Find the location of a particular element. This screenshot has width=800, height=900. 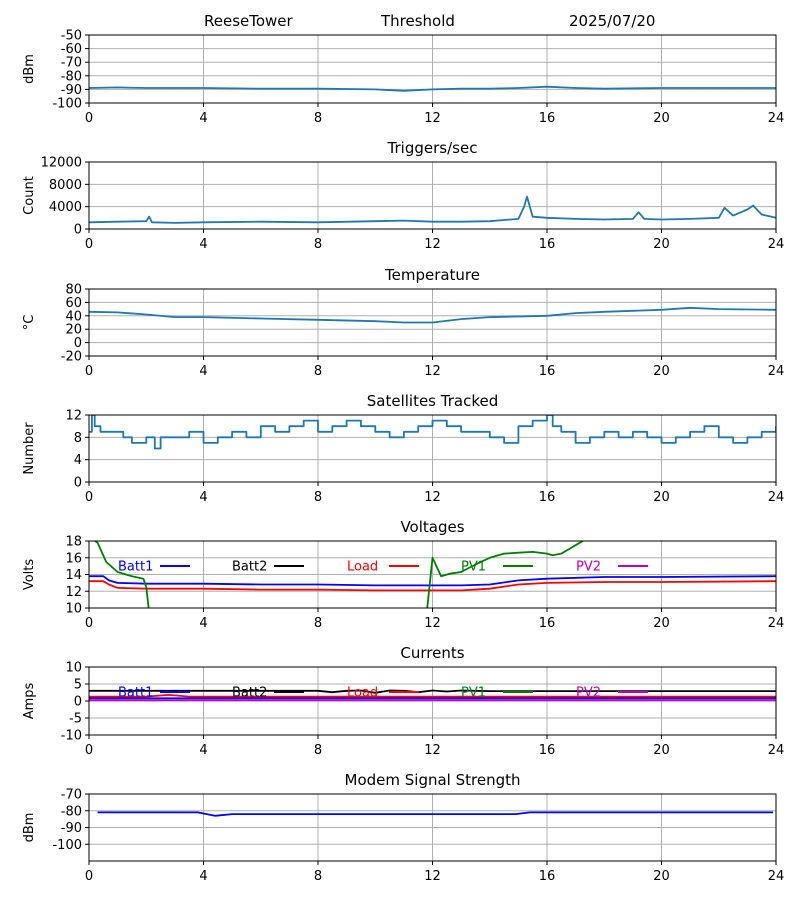

y-tick-label: -5 is located at coordinates (75, 719).